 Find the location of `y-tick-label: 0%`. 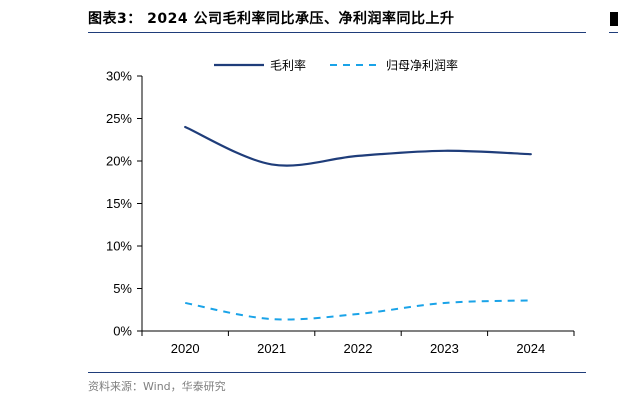

y-tick-label: 0% is located at coordinates (122, 331).